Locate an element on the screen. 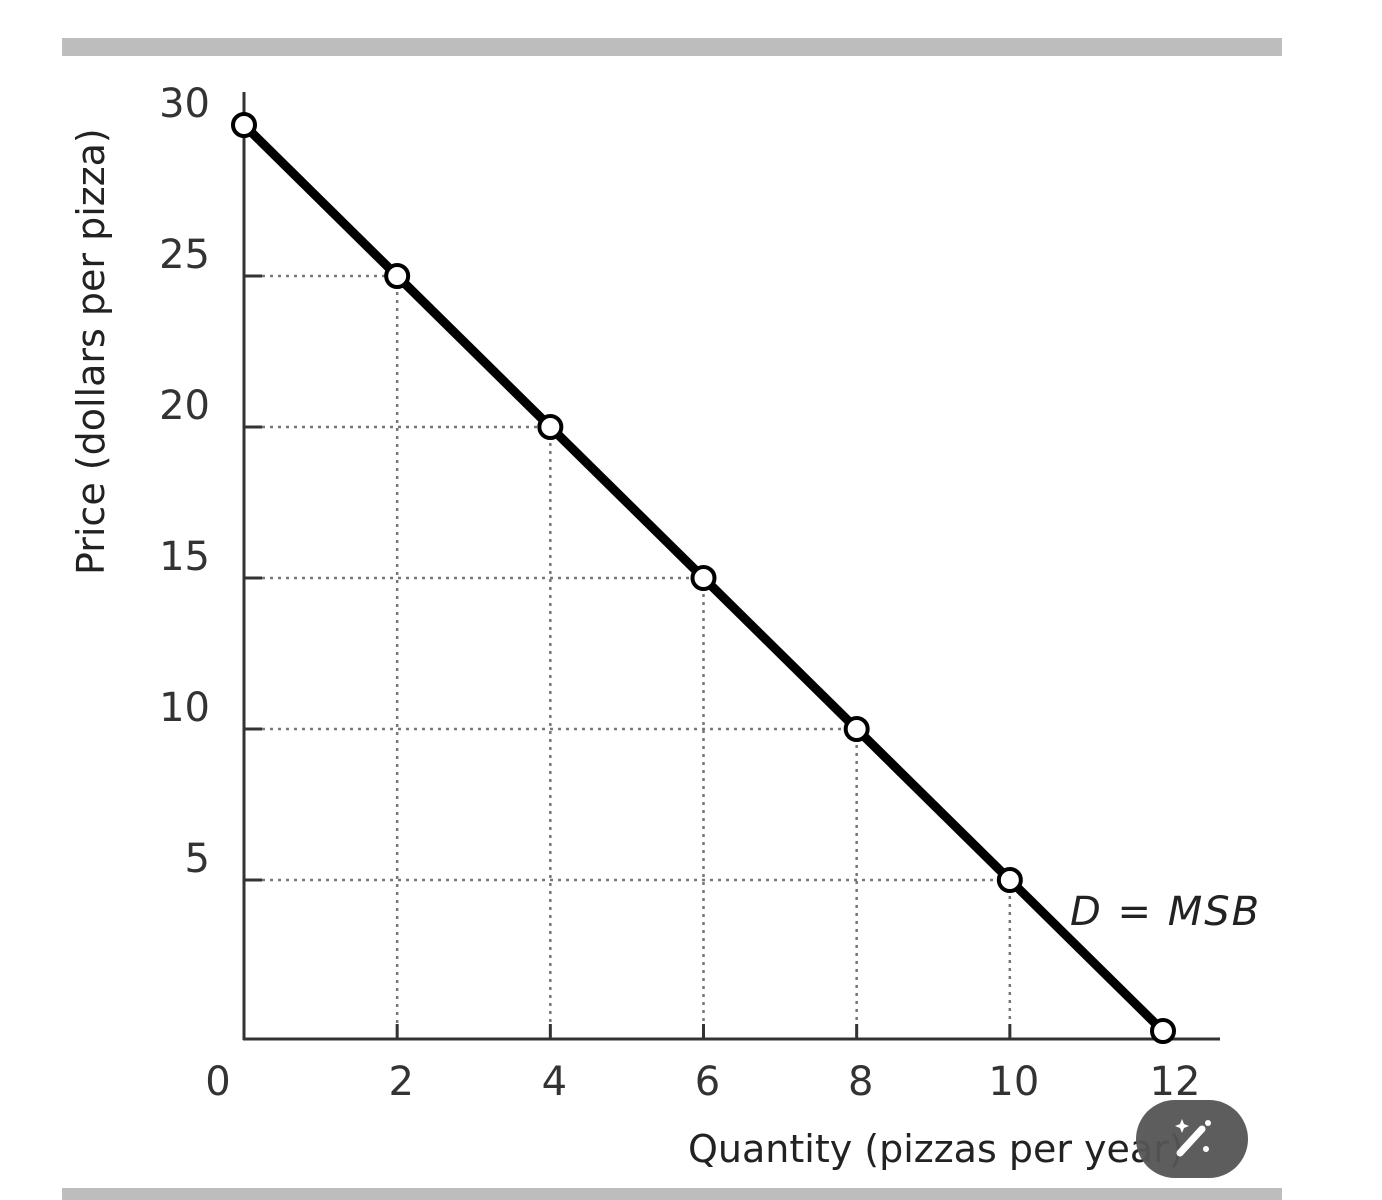  x-tick-label: 10 is located at coordinates (1013, 1082).